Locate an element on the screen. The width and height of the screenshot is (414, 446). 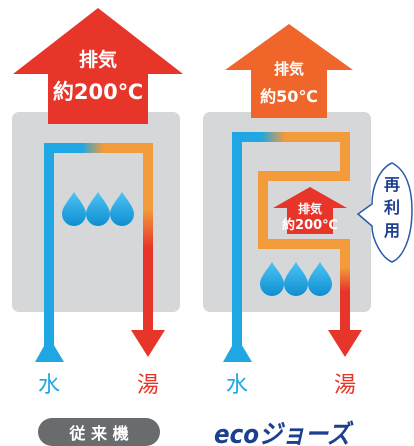
right-exhaust-temp: 約50℃ is located at coordinates (289, 96).